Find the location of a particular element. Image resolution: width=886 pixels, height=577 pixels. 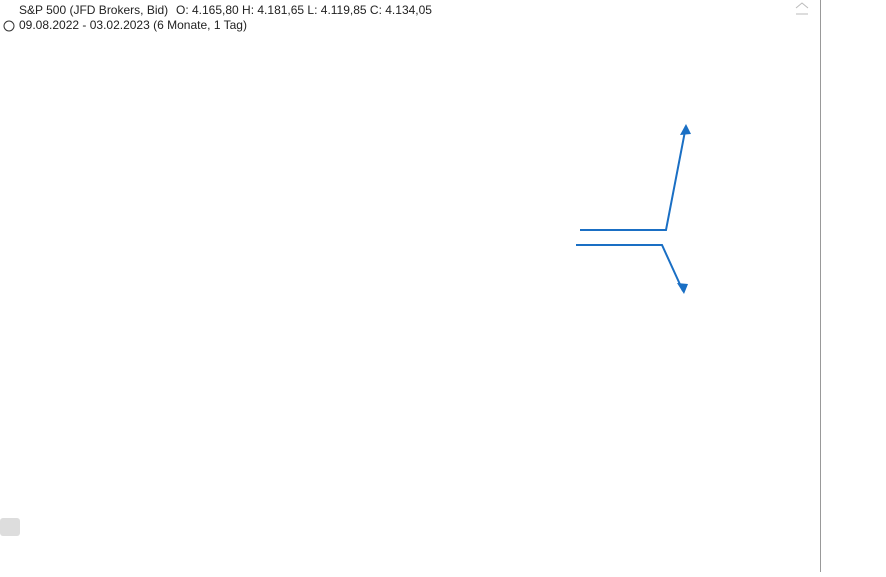

tool-icon is located at coordinates (10, 527).